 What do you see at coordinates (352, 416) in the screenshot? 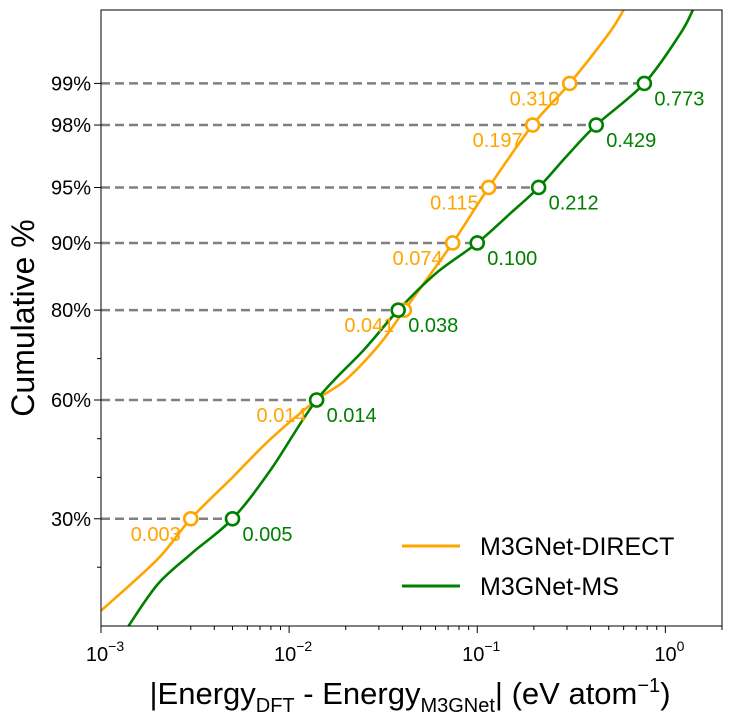
I see `value-label-m3gnet-ms-60: 0.014` at bounding box center [352, 416].